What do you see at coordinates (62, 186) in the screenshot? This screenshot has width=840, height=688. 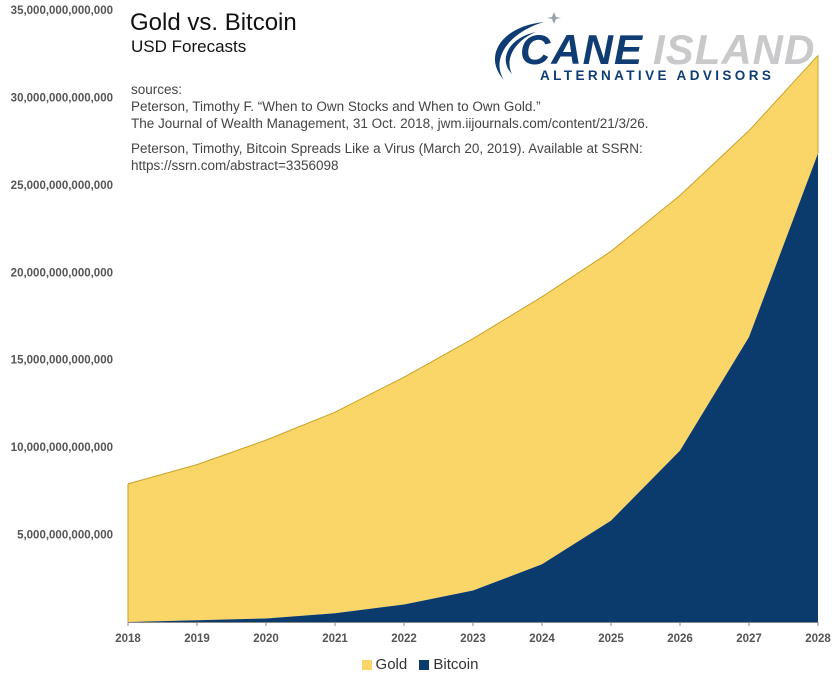 I see `y-tick-label: 25,000,000,000,000` at bounding box center [62, 186].